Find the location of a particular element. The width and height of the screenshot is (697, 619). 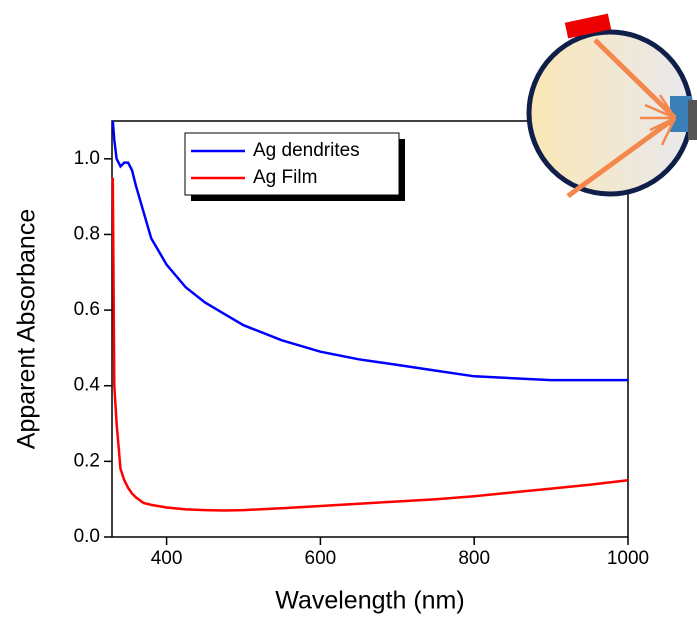

y-tick-label: 0.8 is located at coordinates (87, 233).